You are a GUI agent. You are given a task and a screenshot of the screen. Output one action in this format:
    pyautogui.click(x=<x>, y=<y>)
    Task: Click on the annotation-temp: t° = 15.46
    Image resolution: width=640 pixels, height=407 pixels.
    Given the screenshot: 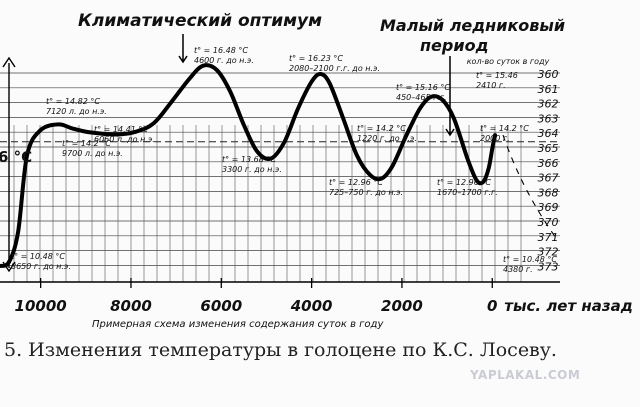 What is the action you would take?
    pyautogui.click(x=497, y=75)
    